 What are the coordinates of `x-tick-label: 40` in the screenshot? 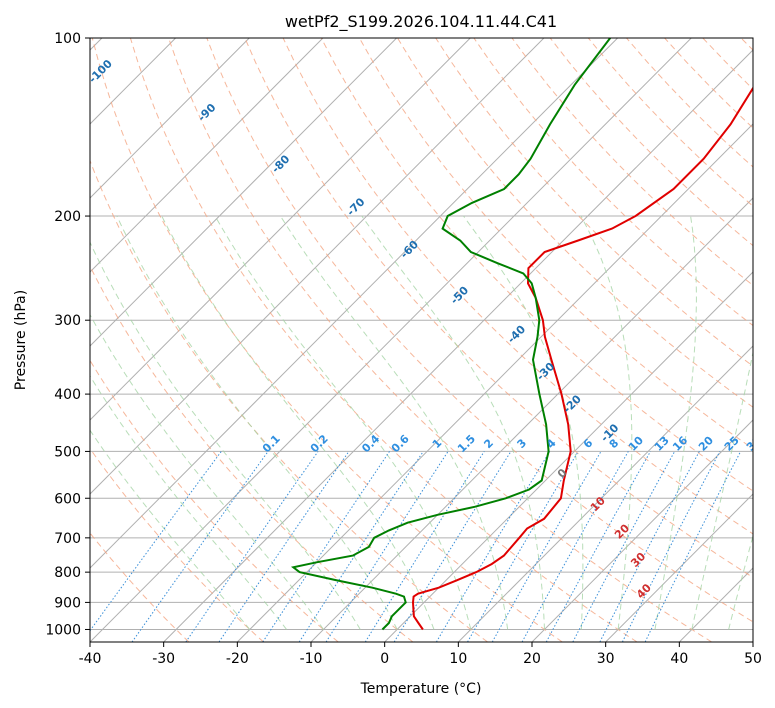 It's located at (679, 659).